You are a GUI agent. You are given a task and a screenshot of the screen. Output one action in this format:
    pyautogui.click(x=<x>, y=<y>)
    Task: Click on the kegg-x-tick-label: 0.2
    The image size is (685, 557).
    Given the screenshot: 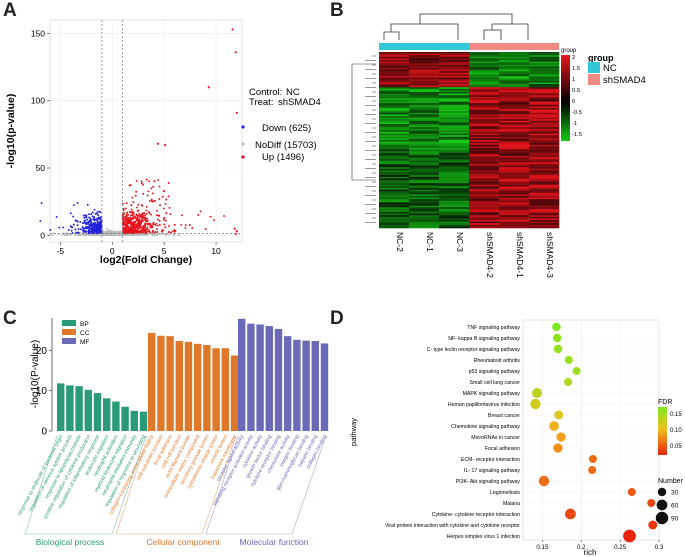 What is the action you would take?
    pyautogui.click(x=581, y=547)
    